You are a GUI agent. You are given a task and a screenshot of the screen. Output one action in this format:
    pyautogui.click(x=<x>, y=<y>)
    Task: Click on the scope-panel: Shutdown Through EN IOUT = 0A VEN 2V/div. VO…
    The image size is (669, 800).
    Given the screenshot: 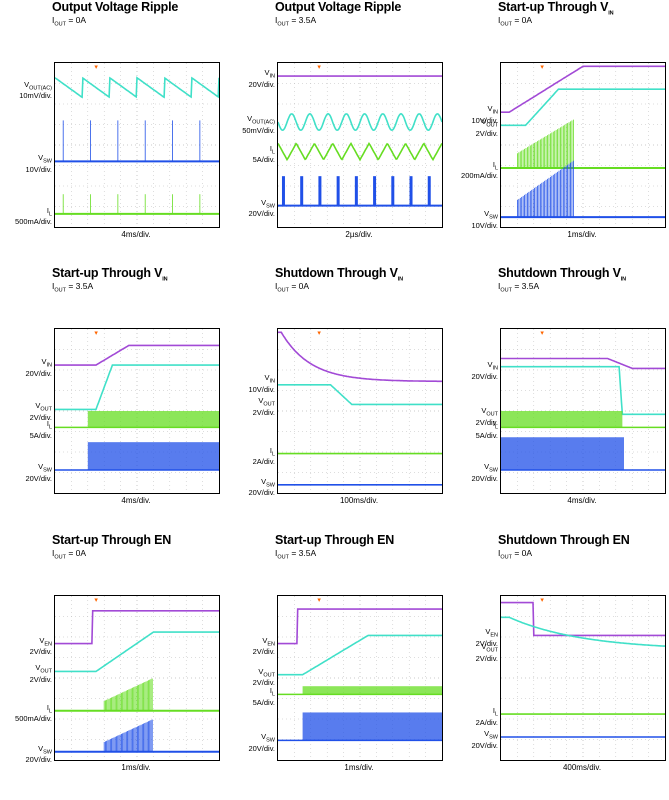 What is the action you would take?
    pyautogui.click(x=557, y=666)
    